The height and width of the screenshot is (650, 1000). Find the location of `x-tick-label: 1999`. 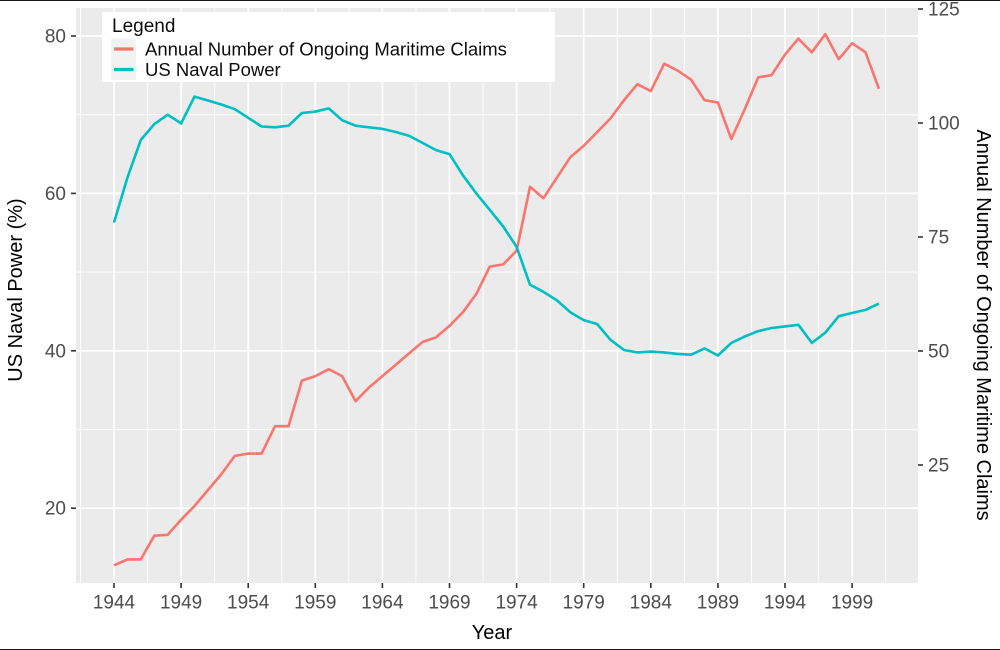

x-tick-label: 1999 is located at coordinates (852, 603).